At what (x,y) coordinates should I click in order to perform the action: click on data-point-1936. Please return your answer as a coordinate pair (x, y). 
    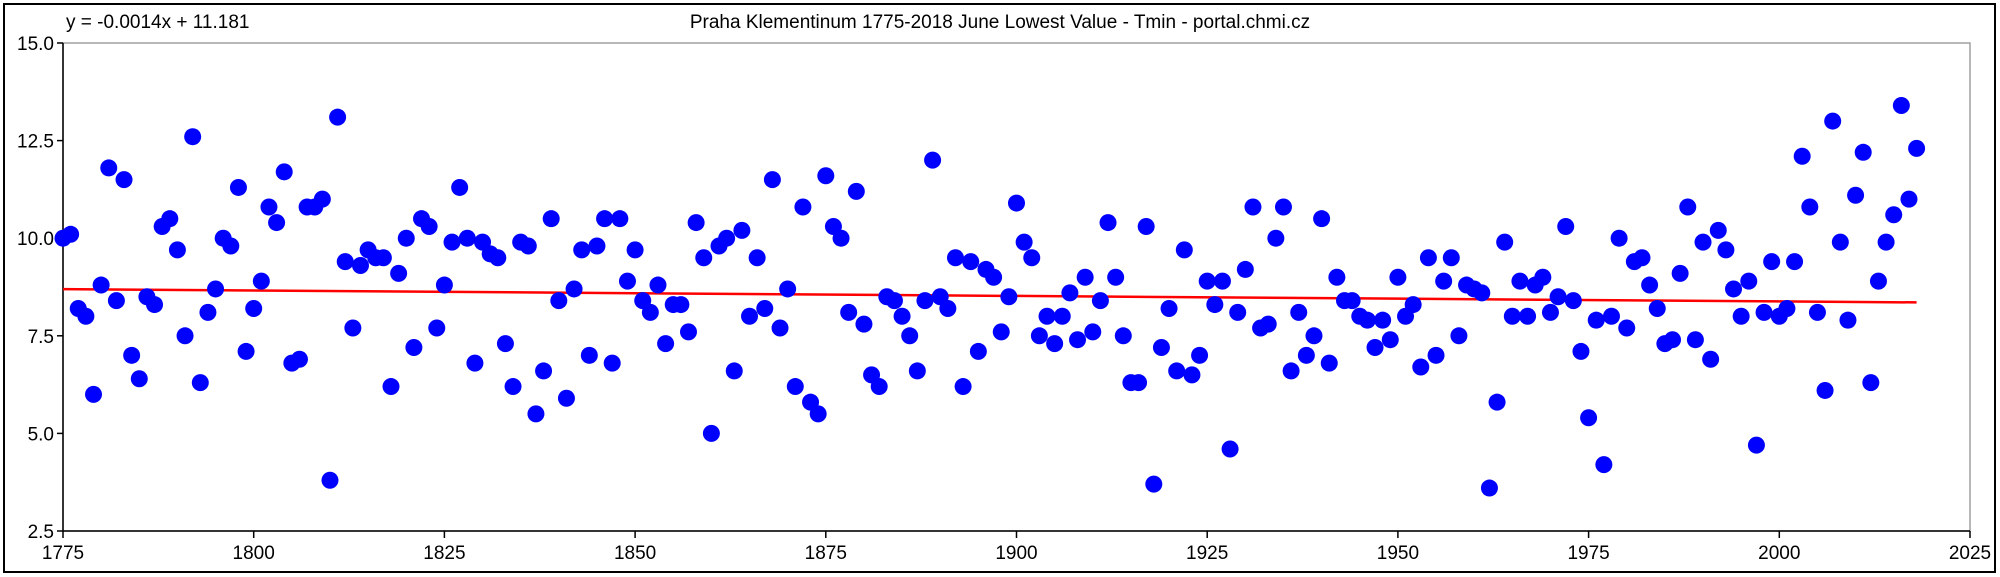
    Looking at the image, I should click on (1291, 371).